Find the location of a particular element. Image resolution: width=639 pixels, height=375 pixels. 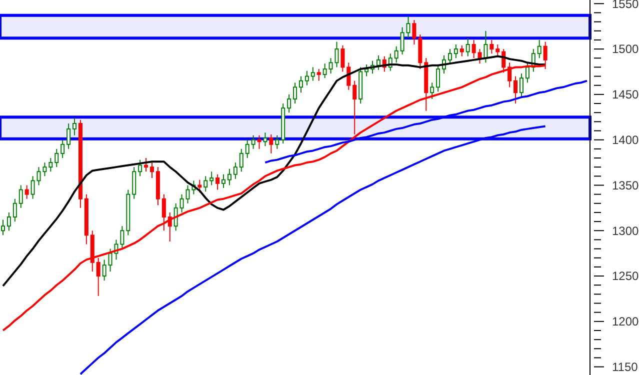

line-series is located at coordinates (426, 122).